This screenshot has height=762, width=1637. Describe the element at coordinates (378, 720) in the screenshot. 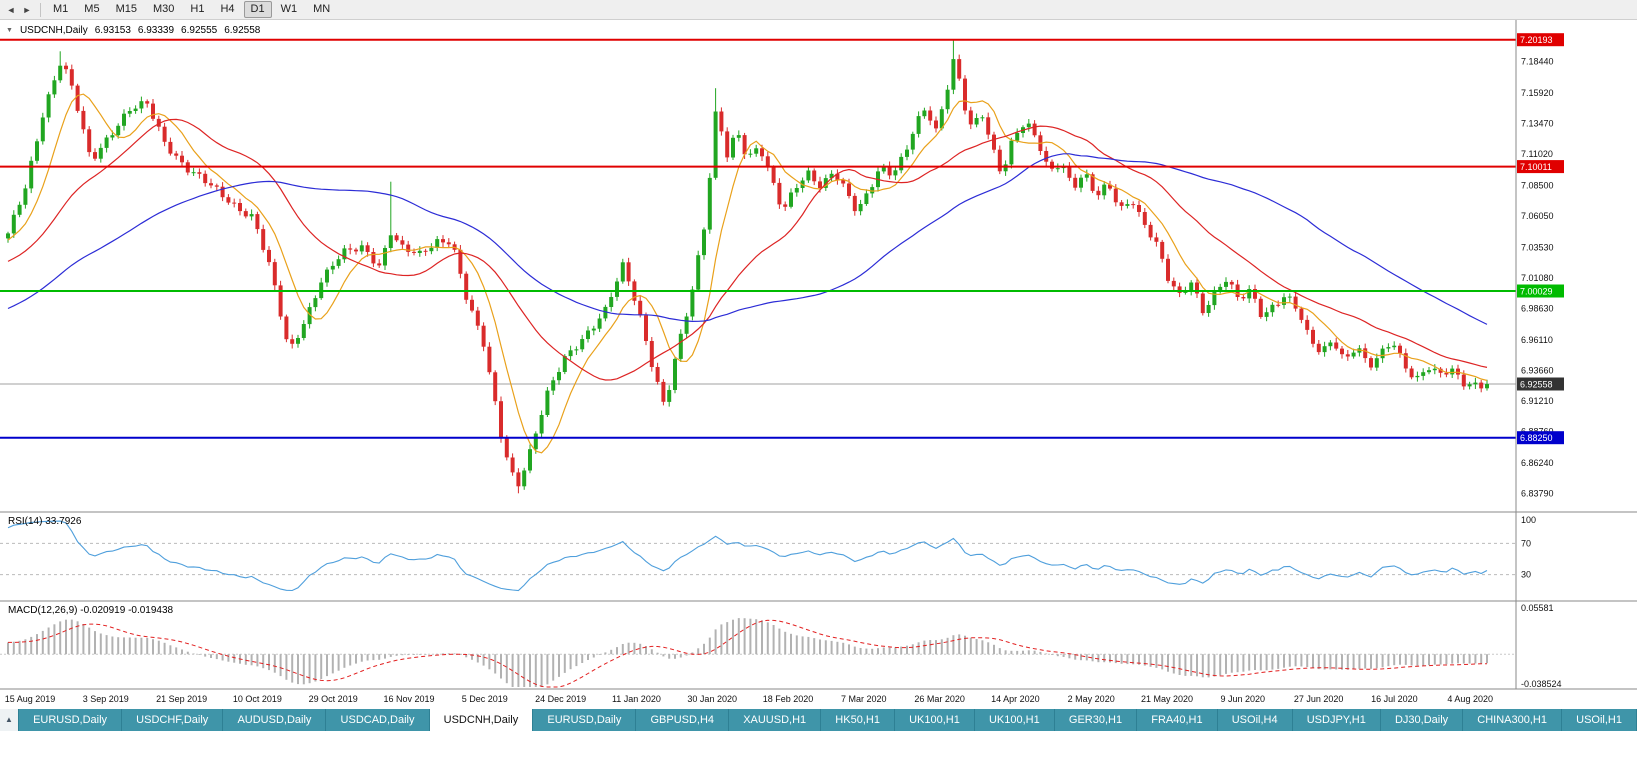

I see `chart-tab-4: USDCAD,Daily` at that location.